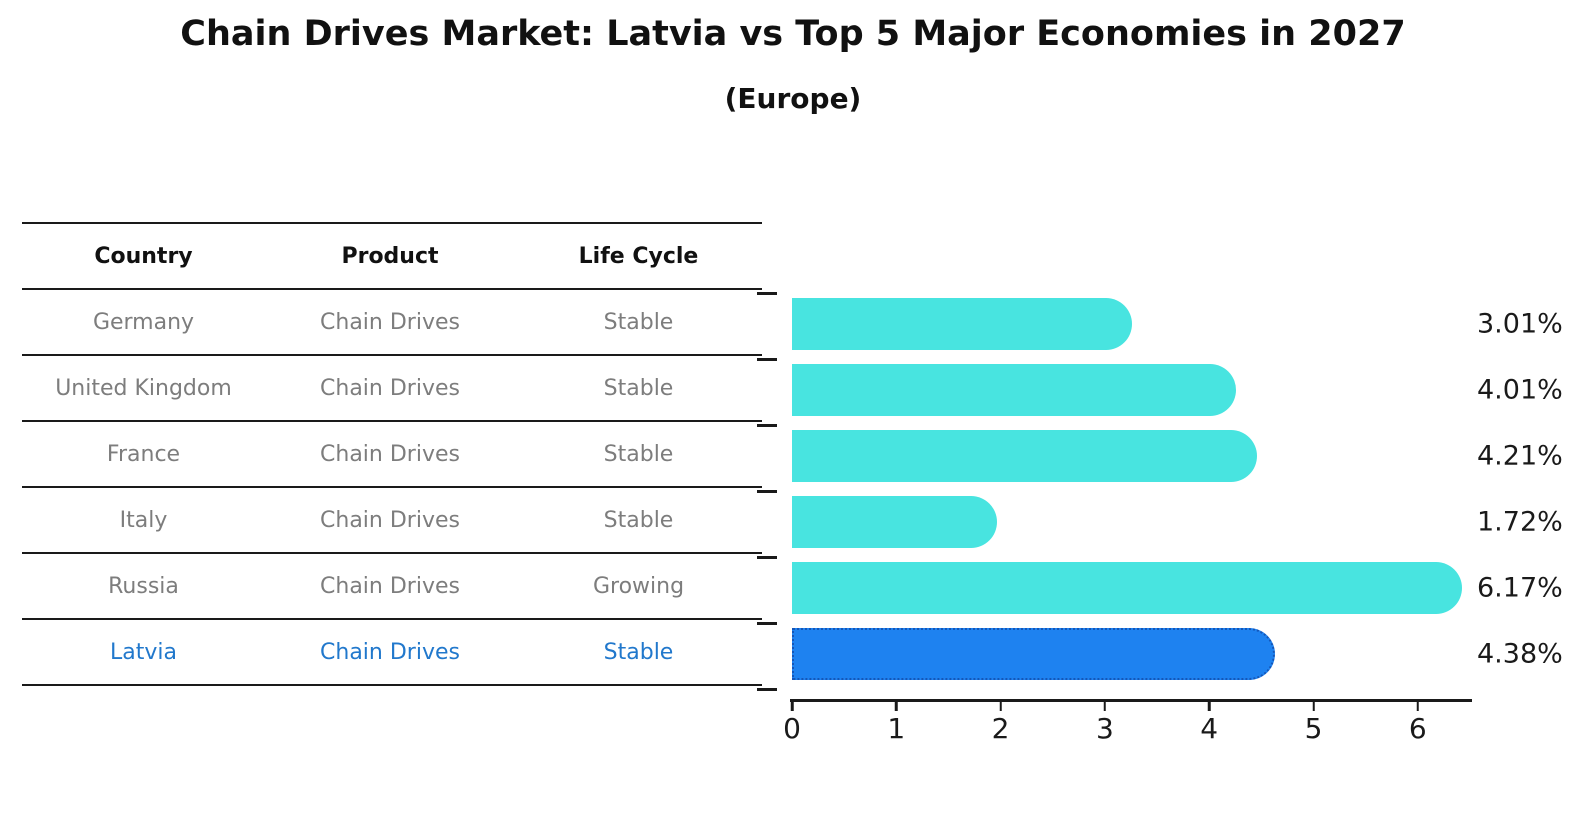 Image resolution: width=1586 pixels, height=823 pixels. I want to click on x-axis-tick-label: 6, so click(1417, 728).